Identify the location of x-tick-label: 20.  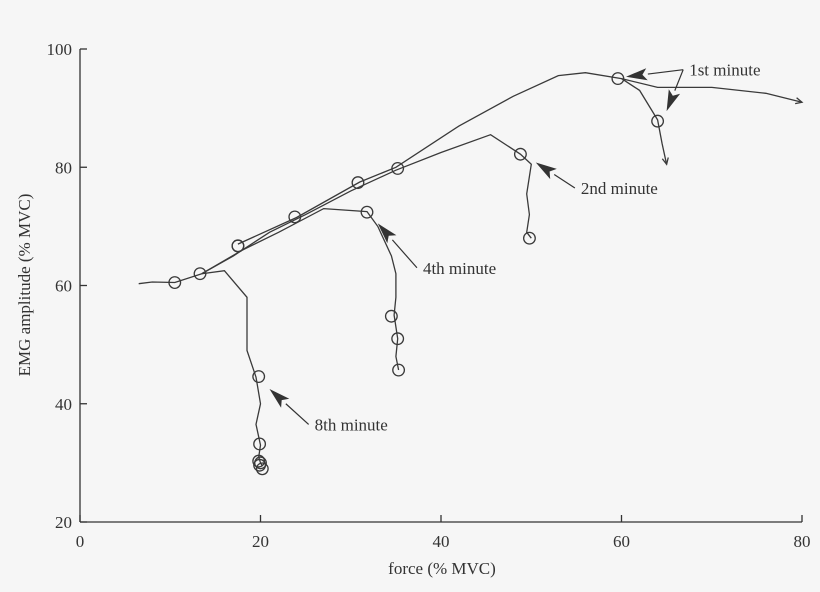
(260, 541).